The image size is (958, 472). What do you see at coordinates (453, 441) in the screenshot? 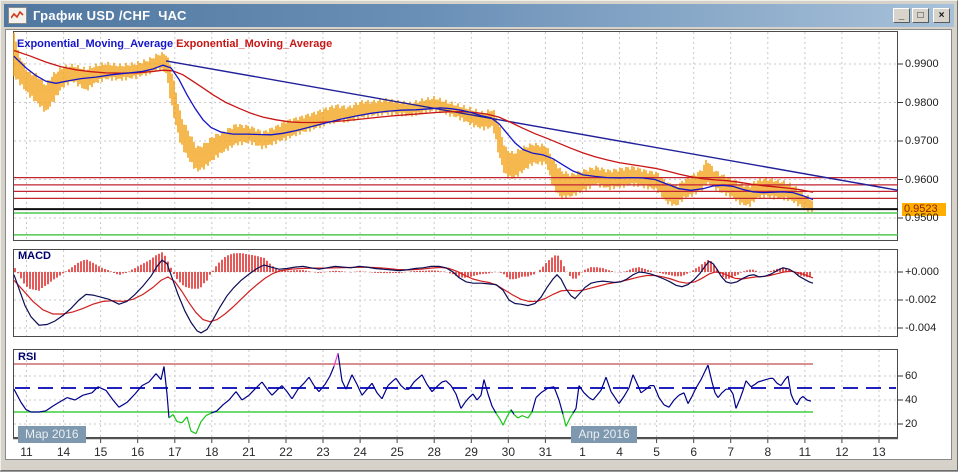
I see `x-axis-ticks` at bounding box center [453, 441].